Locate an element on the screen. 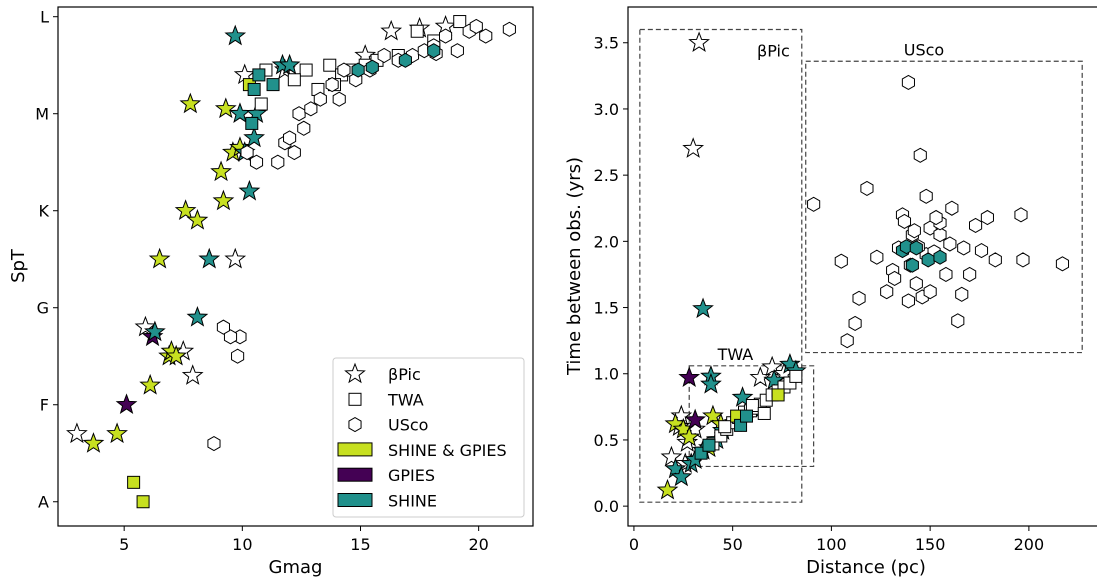 This screenshot has height=578, width=1097. left-x-tick-label: 10 is located at coordinates (242, 544).